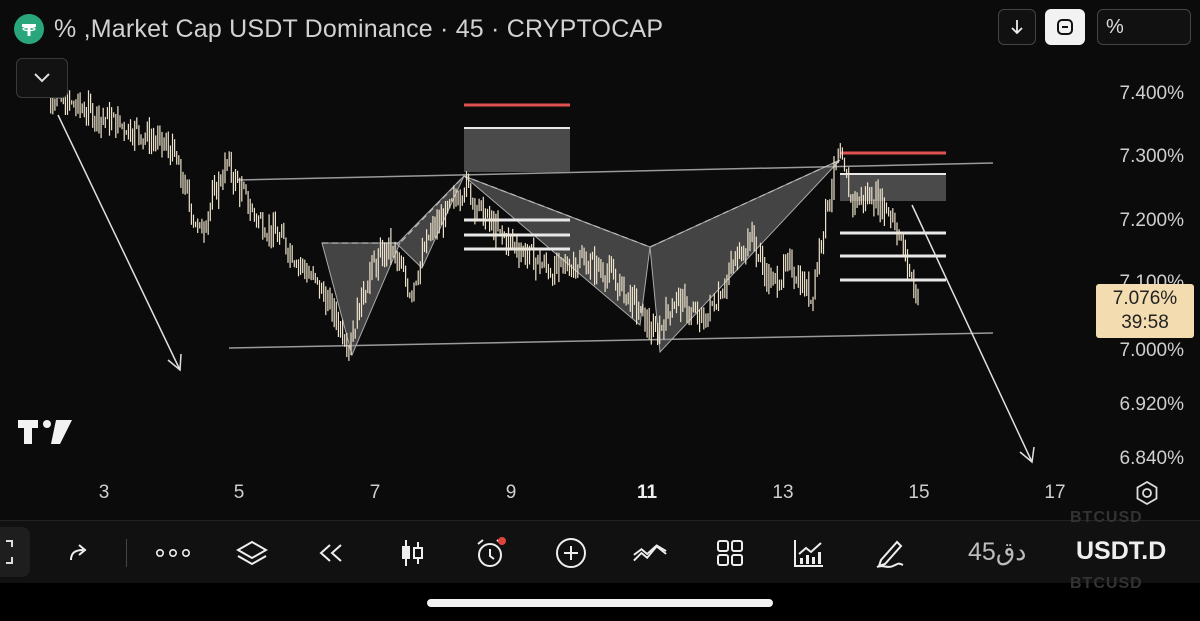 This screenshot has width=1200, height=621. I want to click on interval-selector: 45دق, so click(997, 552).